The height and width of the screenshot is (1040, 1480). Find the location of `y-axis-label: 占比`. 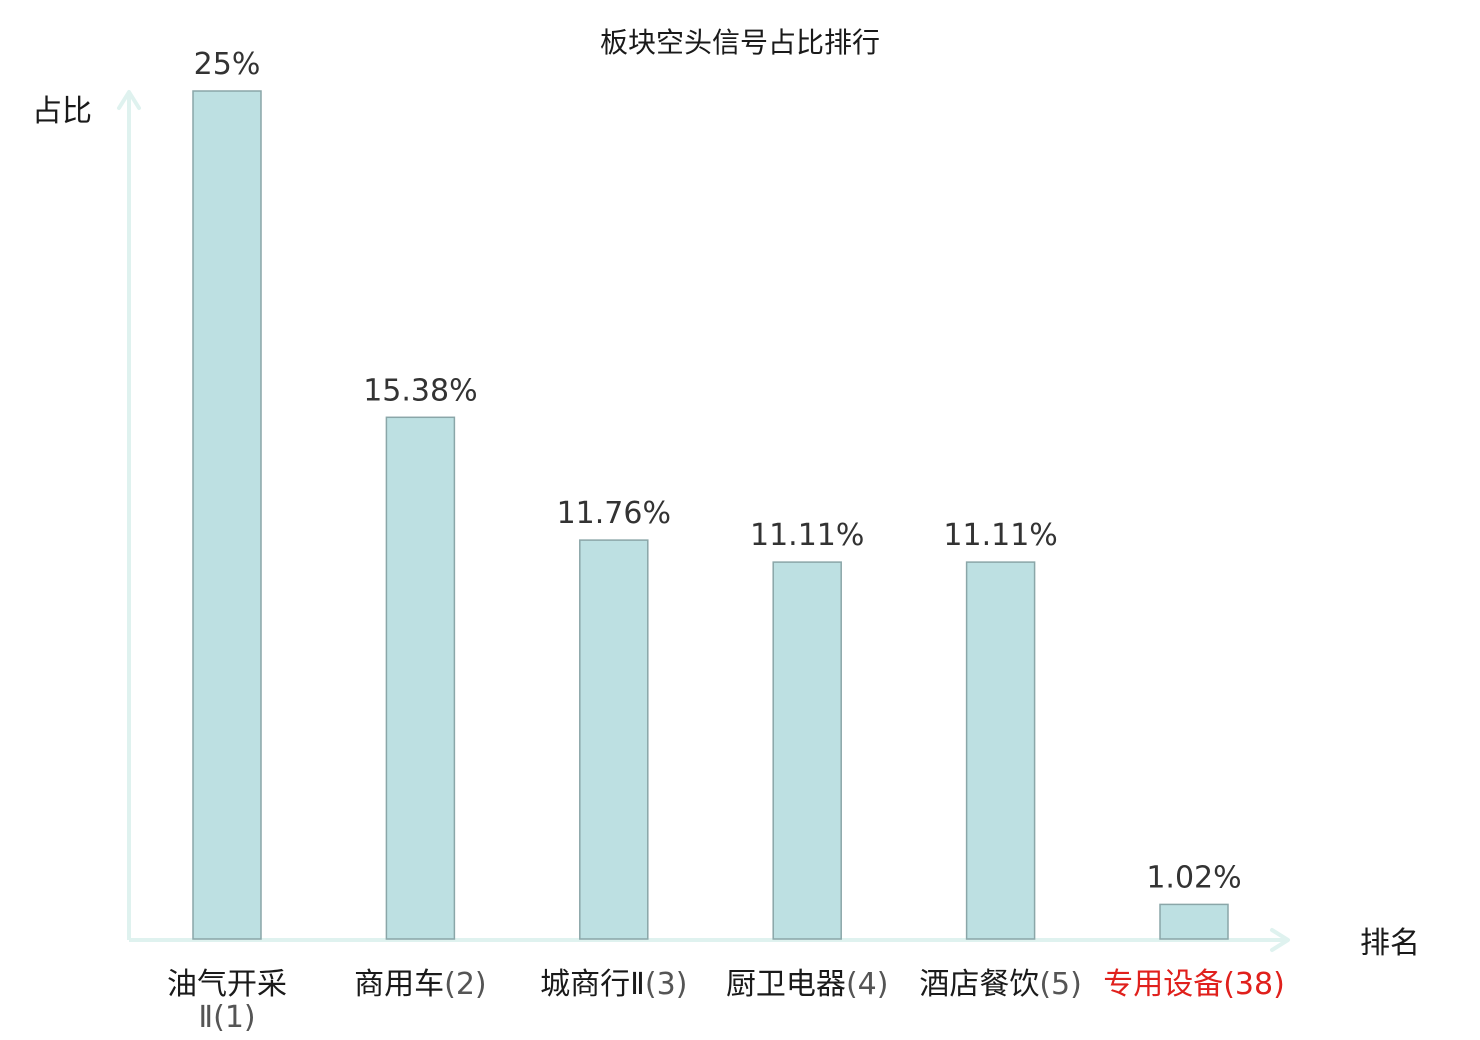

y-axis-label: 占比 is located at coordinates (62, 111).